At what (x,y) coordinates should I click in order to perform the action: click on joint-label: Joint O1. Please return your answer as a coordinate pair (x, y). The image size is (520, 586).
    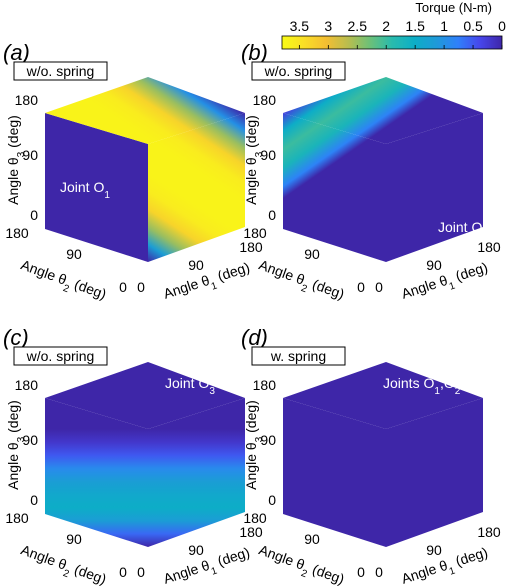
    Looking at the image, I should click on (85, 190).